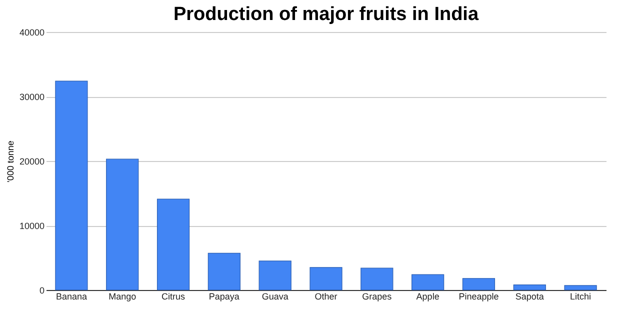  What do you see at coordinates (31, 33) in the screenshot?
I see `y-tick-label: 40000` at bounding box center [31, 33].